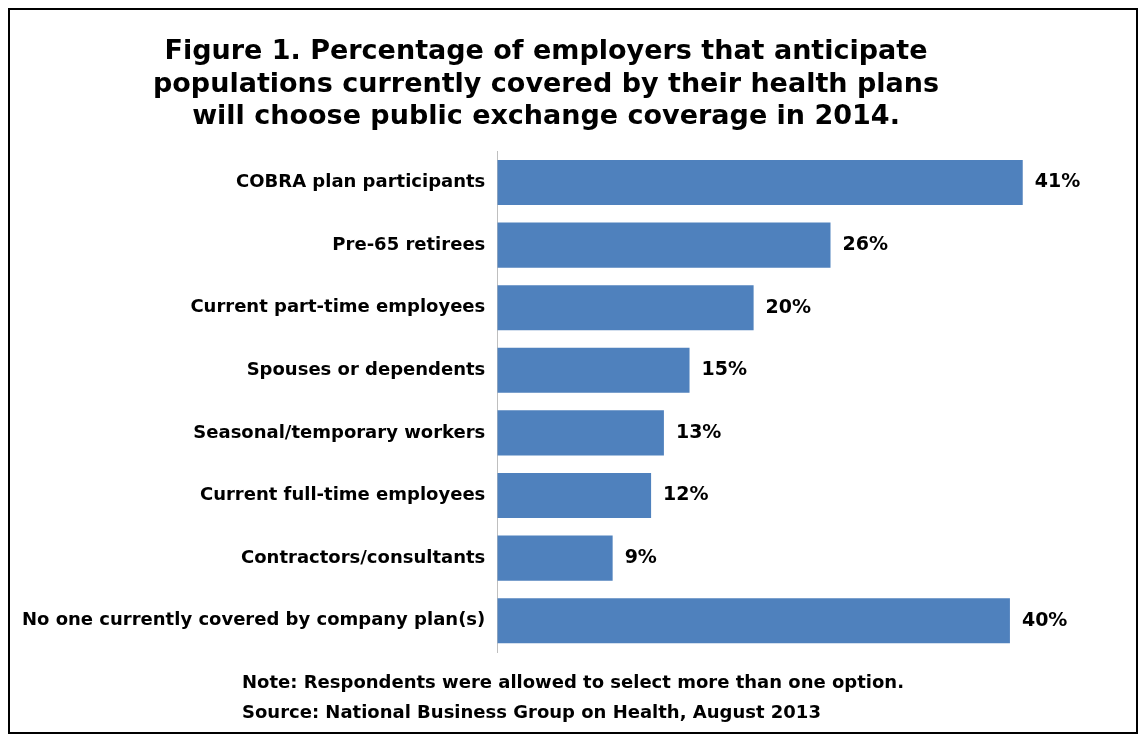 The width and height of the screenshot is (1146, 742). I want to click on y-tick-label: COBRA plan participants, so click(361, 181).